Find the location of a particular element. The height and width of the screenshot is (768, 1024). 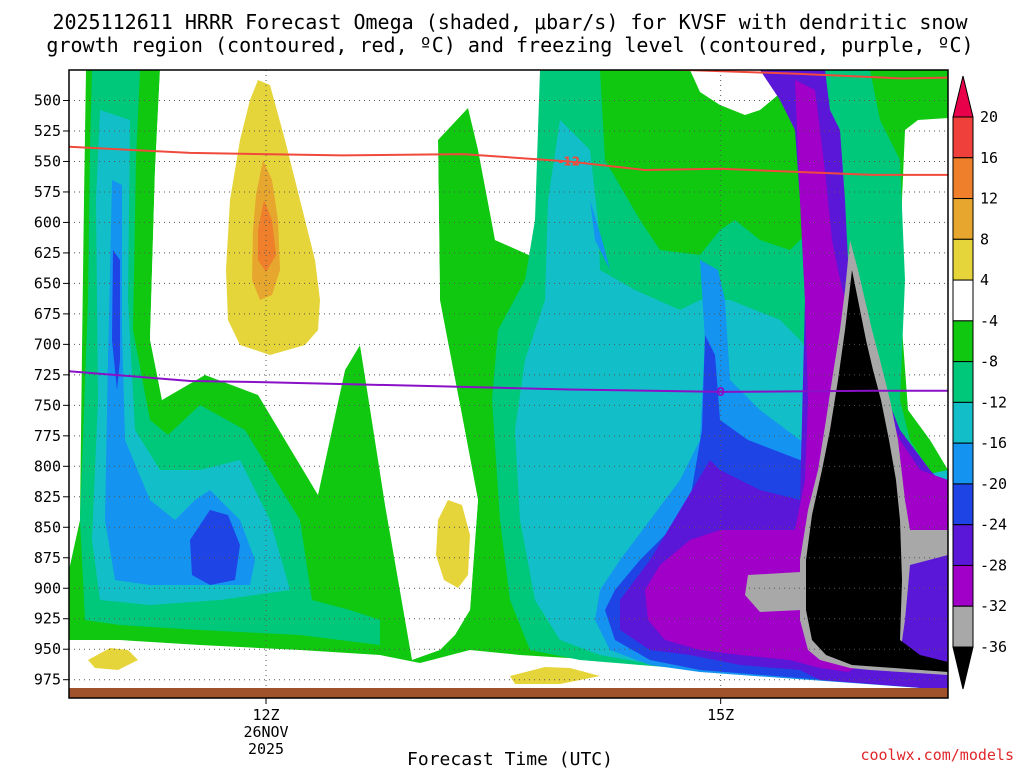

y-tick-label: 875 is located at coordinates (47, 558).